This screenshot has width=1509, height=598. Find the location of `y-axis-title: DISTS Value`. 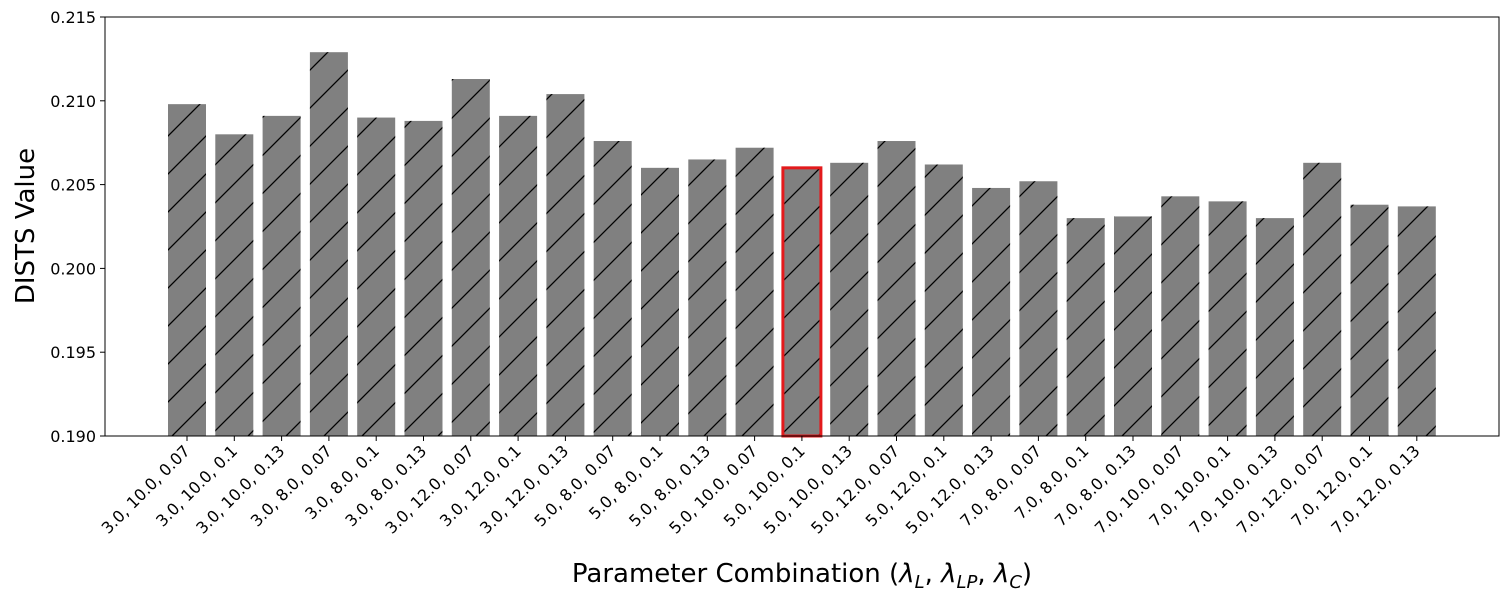

y-axis-title: DISTS Value is located at coordinates (26, 226).